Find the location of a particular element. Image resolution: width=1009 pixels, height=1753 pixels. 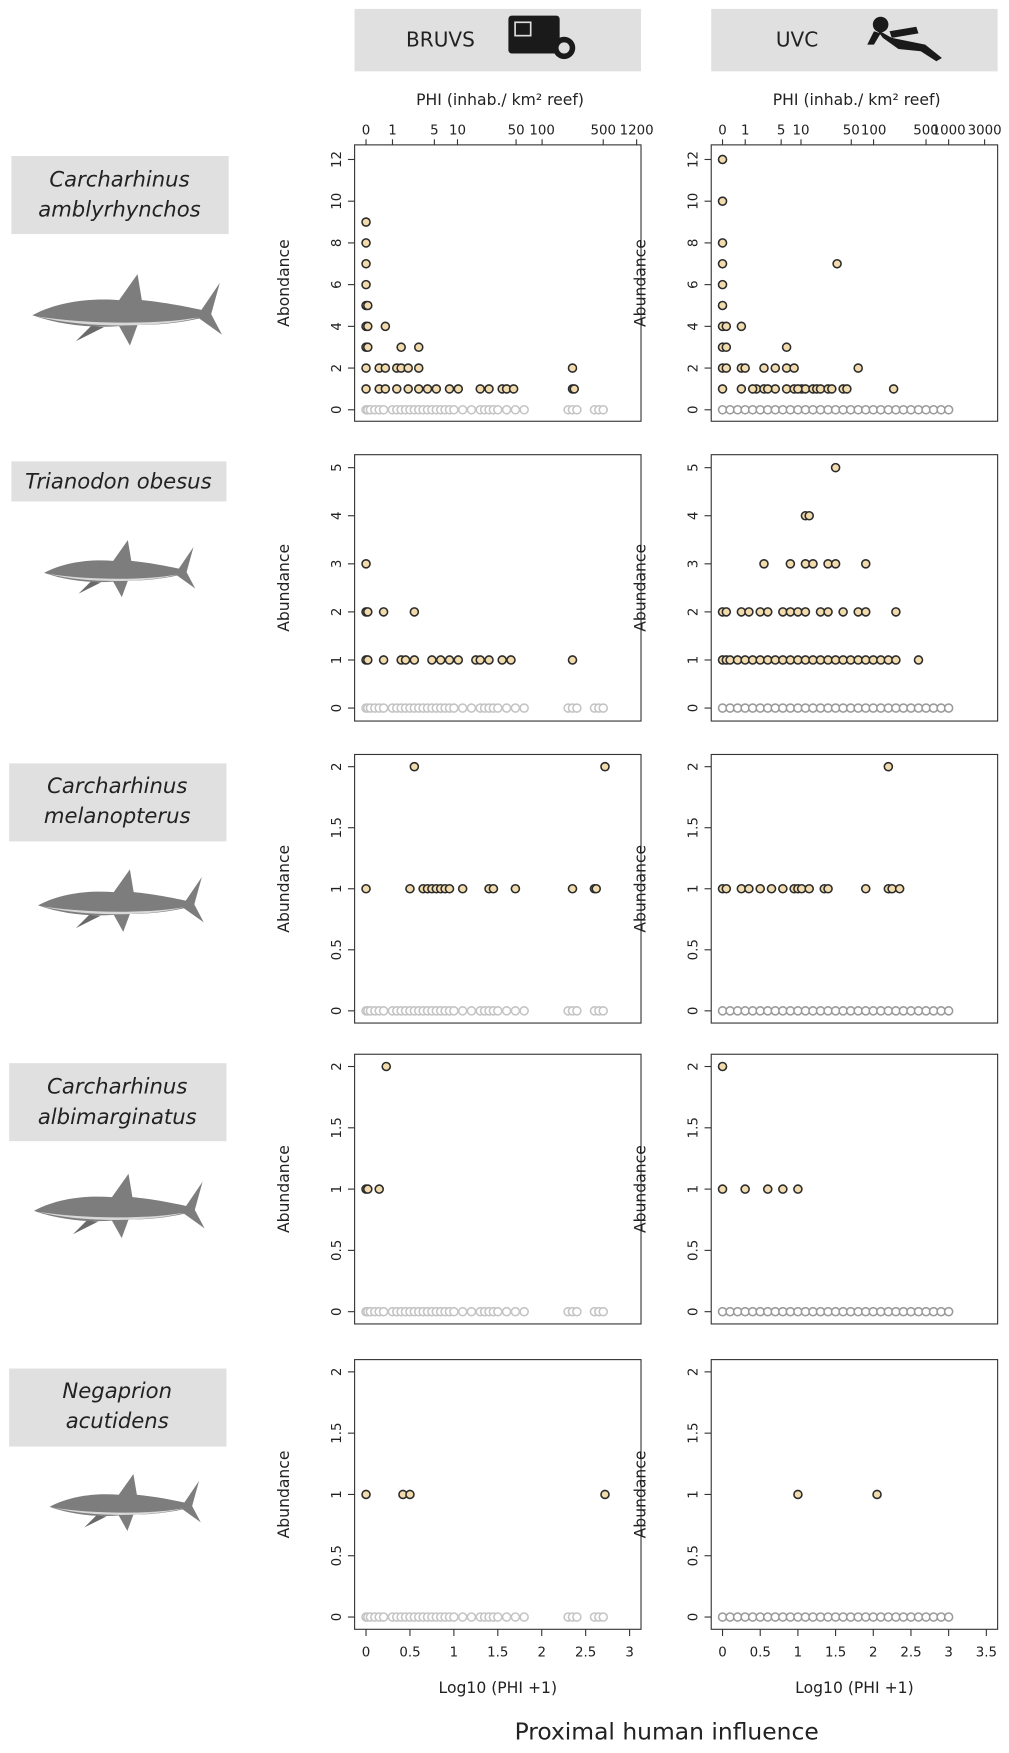

top-tick-label: 3000 is located at coordinates (985, 130).